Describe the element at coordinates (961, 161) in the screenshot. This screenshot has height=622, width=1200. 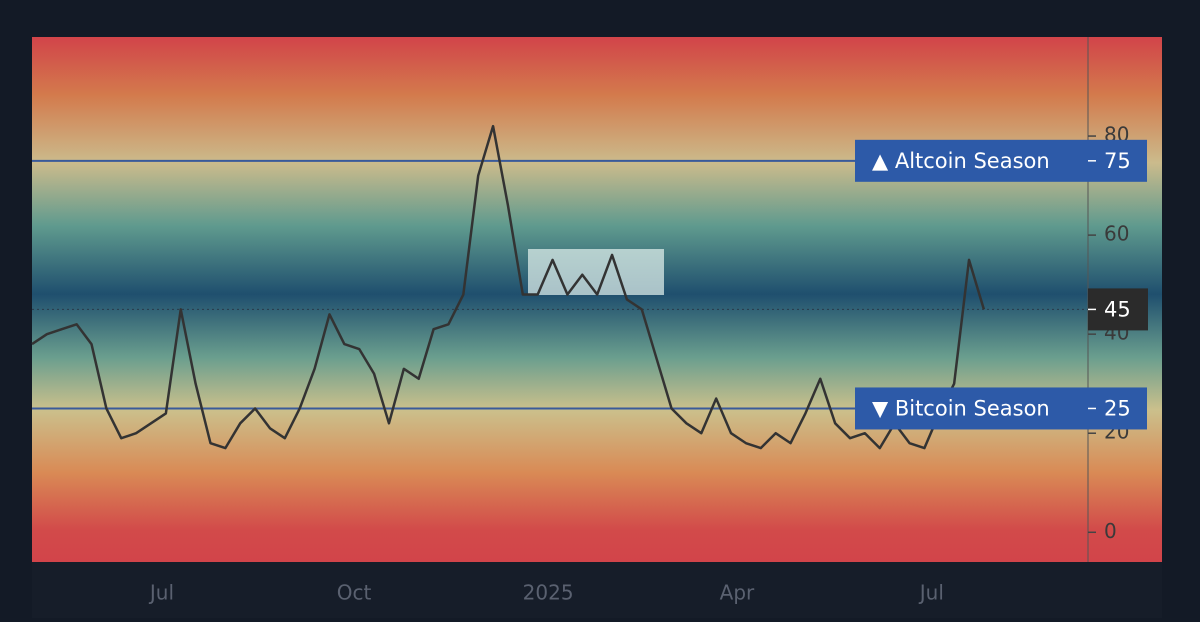
I see `threshold-label: ▲ Altcoin Season` at that location.